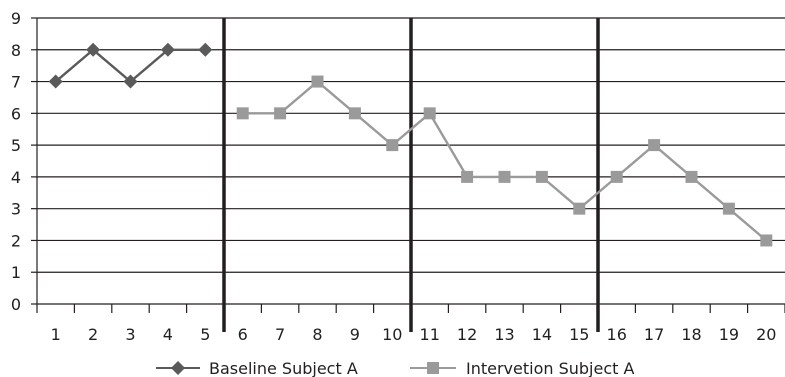 The height and width of the screenshot is (377, 785). I want to click on x-axis: 1 2 3 4 5 6 7 8 9 10 11 12 13 14 15 16 17 18 19 20, so click(410, 324).